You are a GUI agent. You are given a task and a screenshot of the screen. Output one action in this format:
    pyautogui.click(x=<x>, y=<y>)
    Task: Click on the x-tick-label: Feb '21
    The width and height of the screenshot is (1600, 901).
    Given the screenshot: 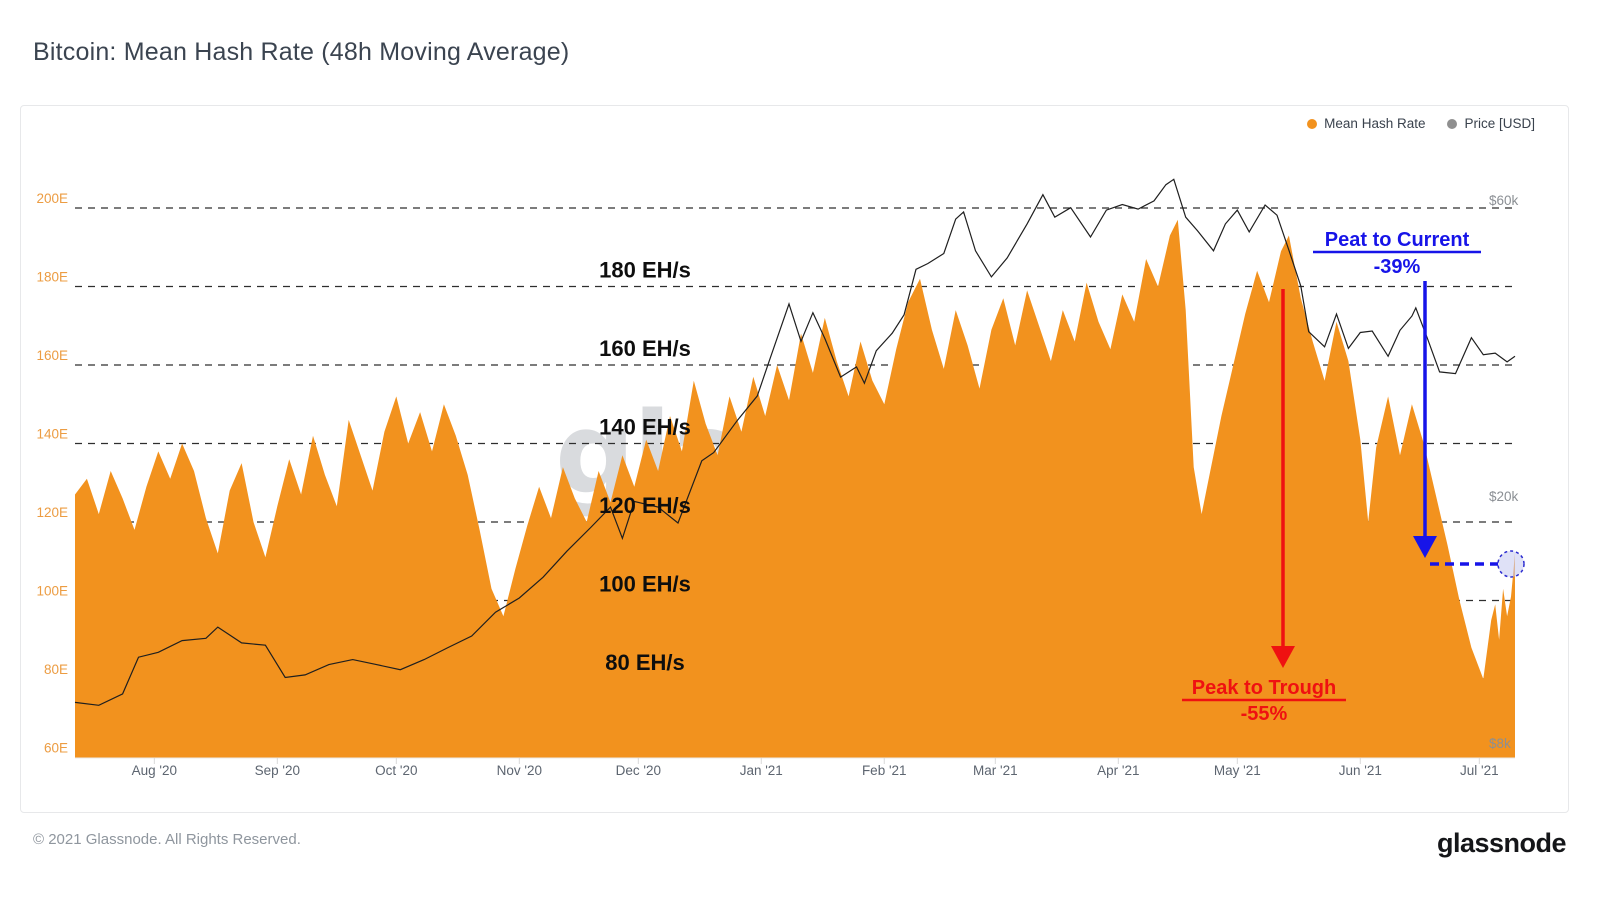 What is the action you would take?
    pyautogui.click(x=884, y=770)
    